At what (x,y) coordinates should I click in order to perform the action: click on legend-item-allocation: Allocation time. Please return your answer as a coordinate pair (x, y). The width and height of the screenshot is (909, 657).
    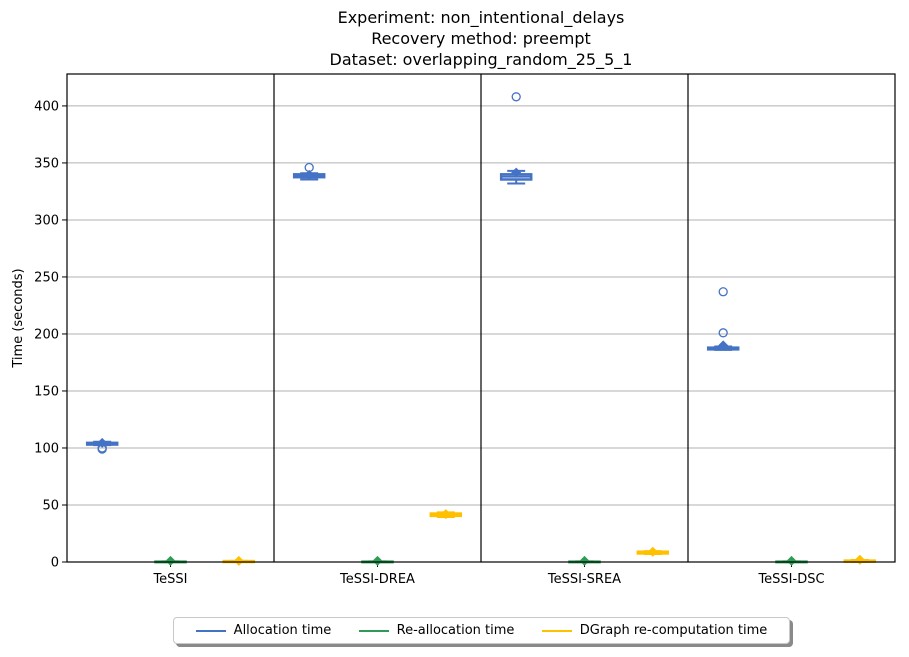
    Looking at the image, I should click on (263, 630).